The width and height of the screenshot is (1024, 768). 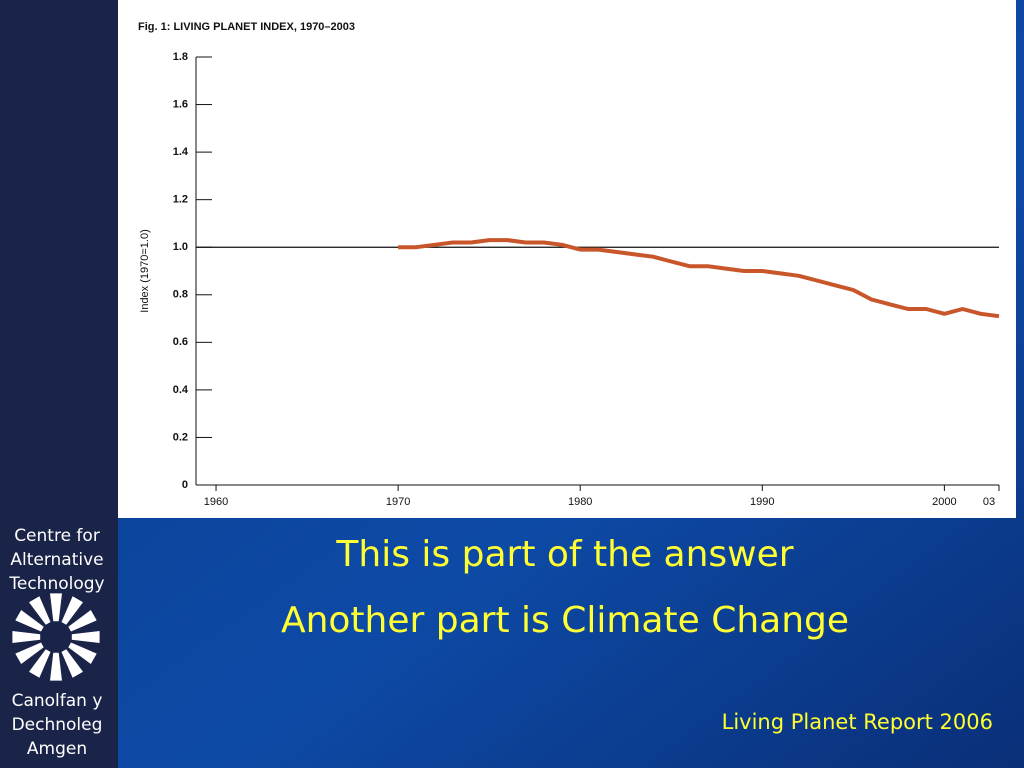 I want to click on x-tick-label: 03, so click(x=989, y=502).